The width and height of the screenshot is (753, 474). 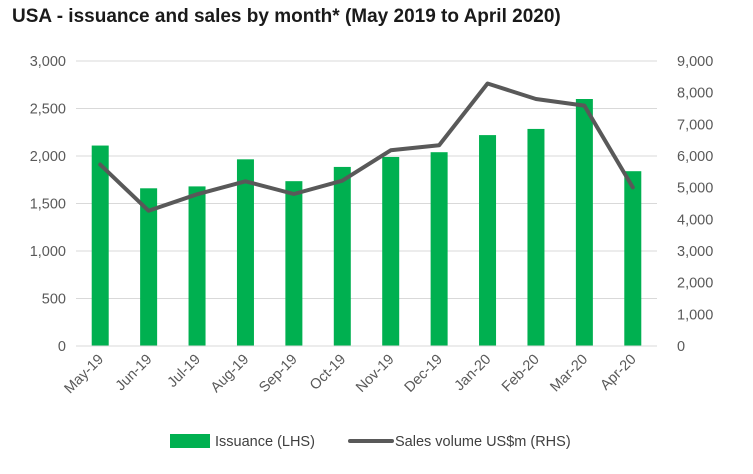 I want to click on right-tick-label: 9,000, so click(x=695, y=62).